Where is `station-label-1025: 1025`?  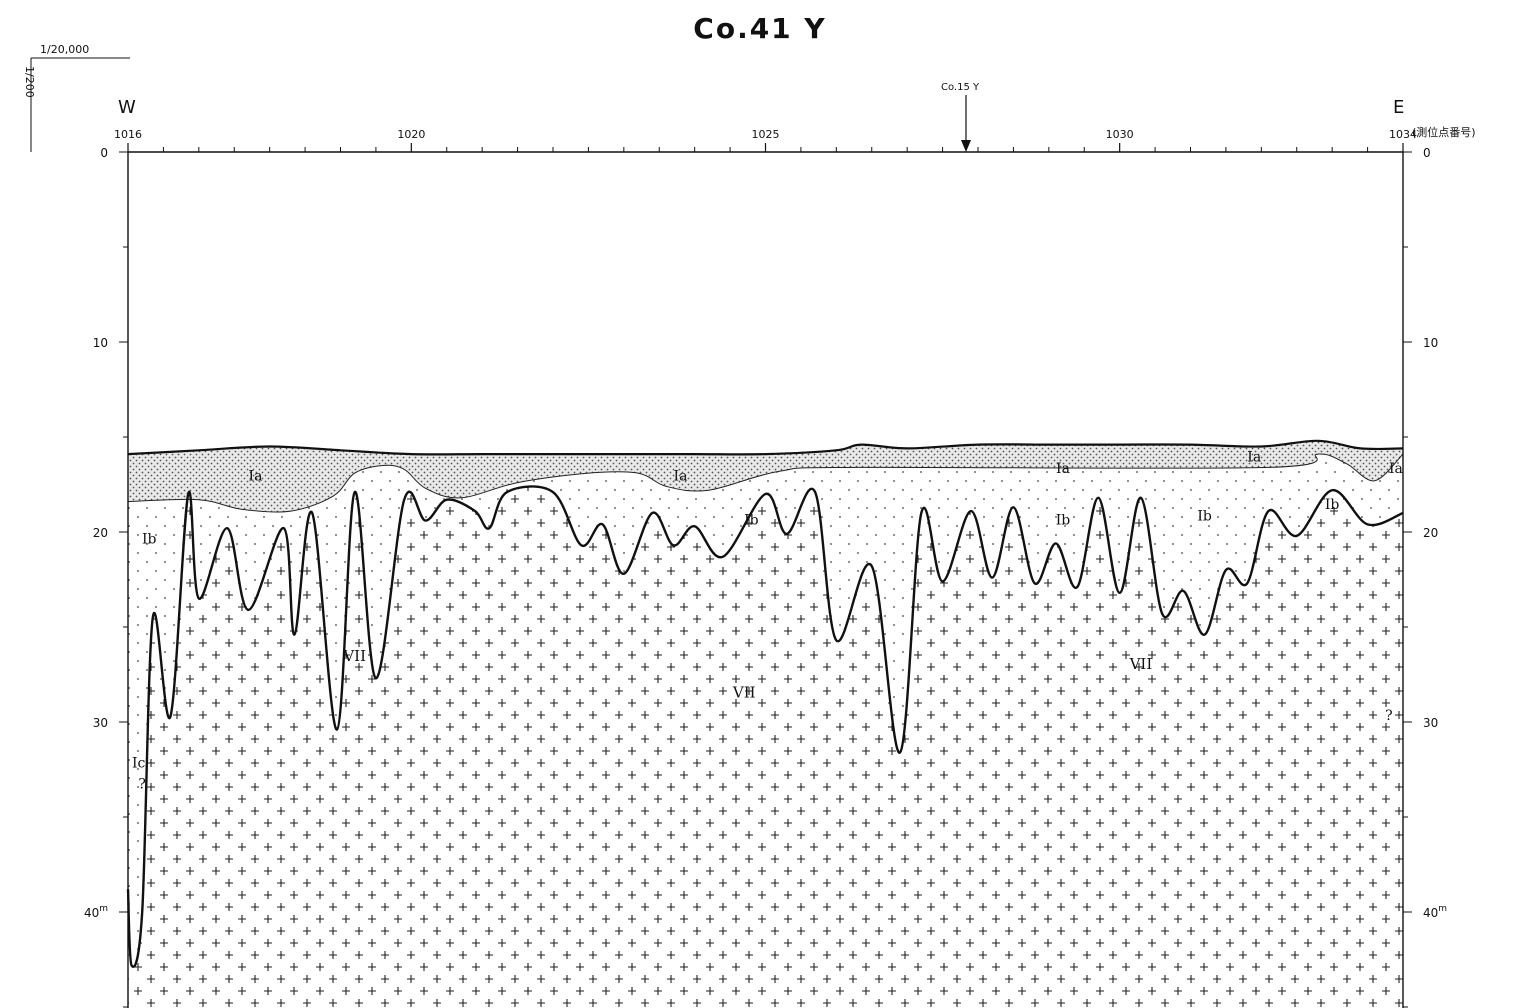 station-label-1025: 1025 is located at coordinates (766, 134).